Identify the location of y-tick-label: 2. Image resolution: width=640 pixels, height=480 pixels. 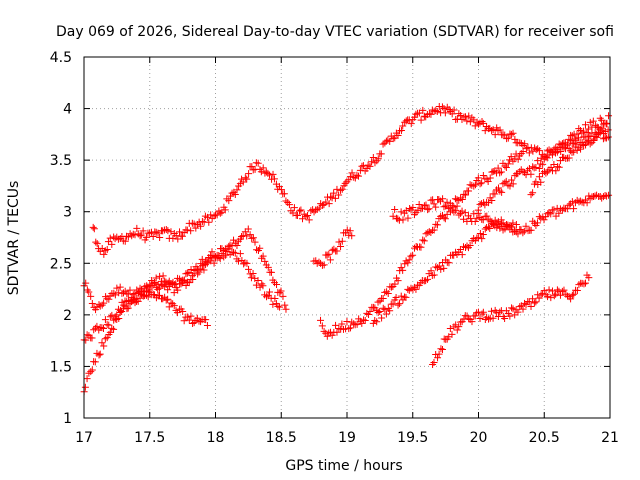
(67, 316).